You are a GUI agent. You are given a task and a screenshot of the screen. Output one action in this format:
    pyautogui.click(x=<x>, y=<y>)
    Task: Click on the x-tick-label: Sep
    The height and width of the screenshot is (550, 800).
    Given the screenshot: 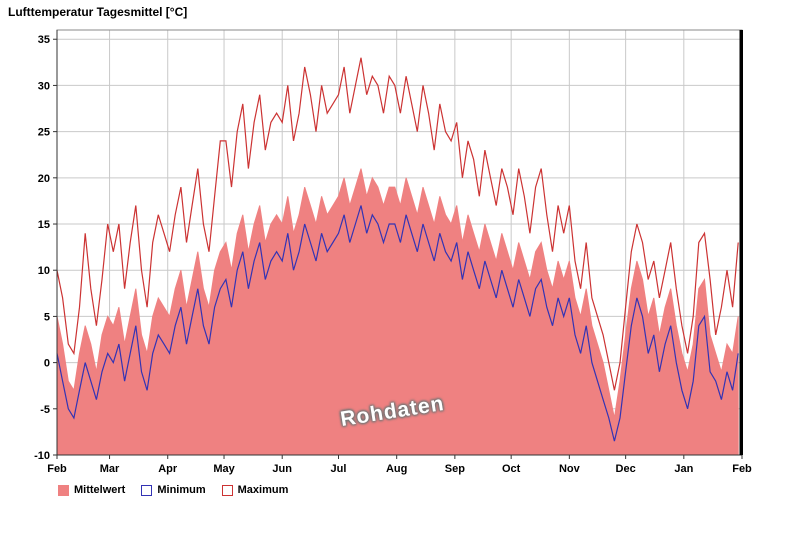 What is the action you would take?
    pyautogui.click(x=455, y=469)
    